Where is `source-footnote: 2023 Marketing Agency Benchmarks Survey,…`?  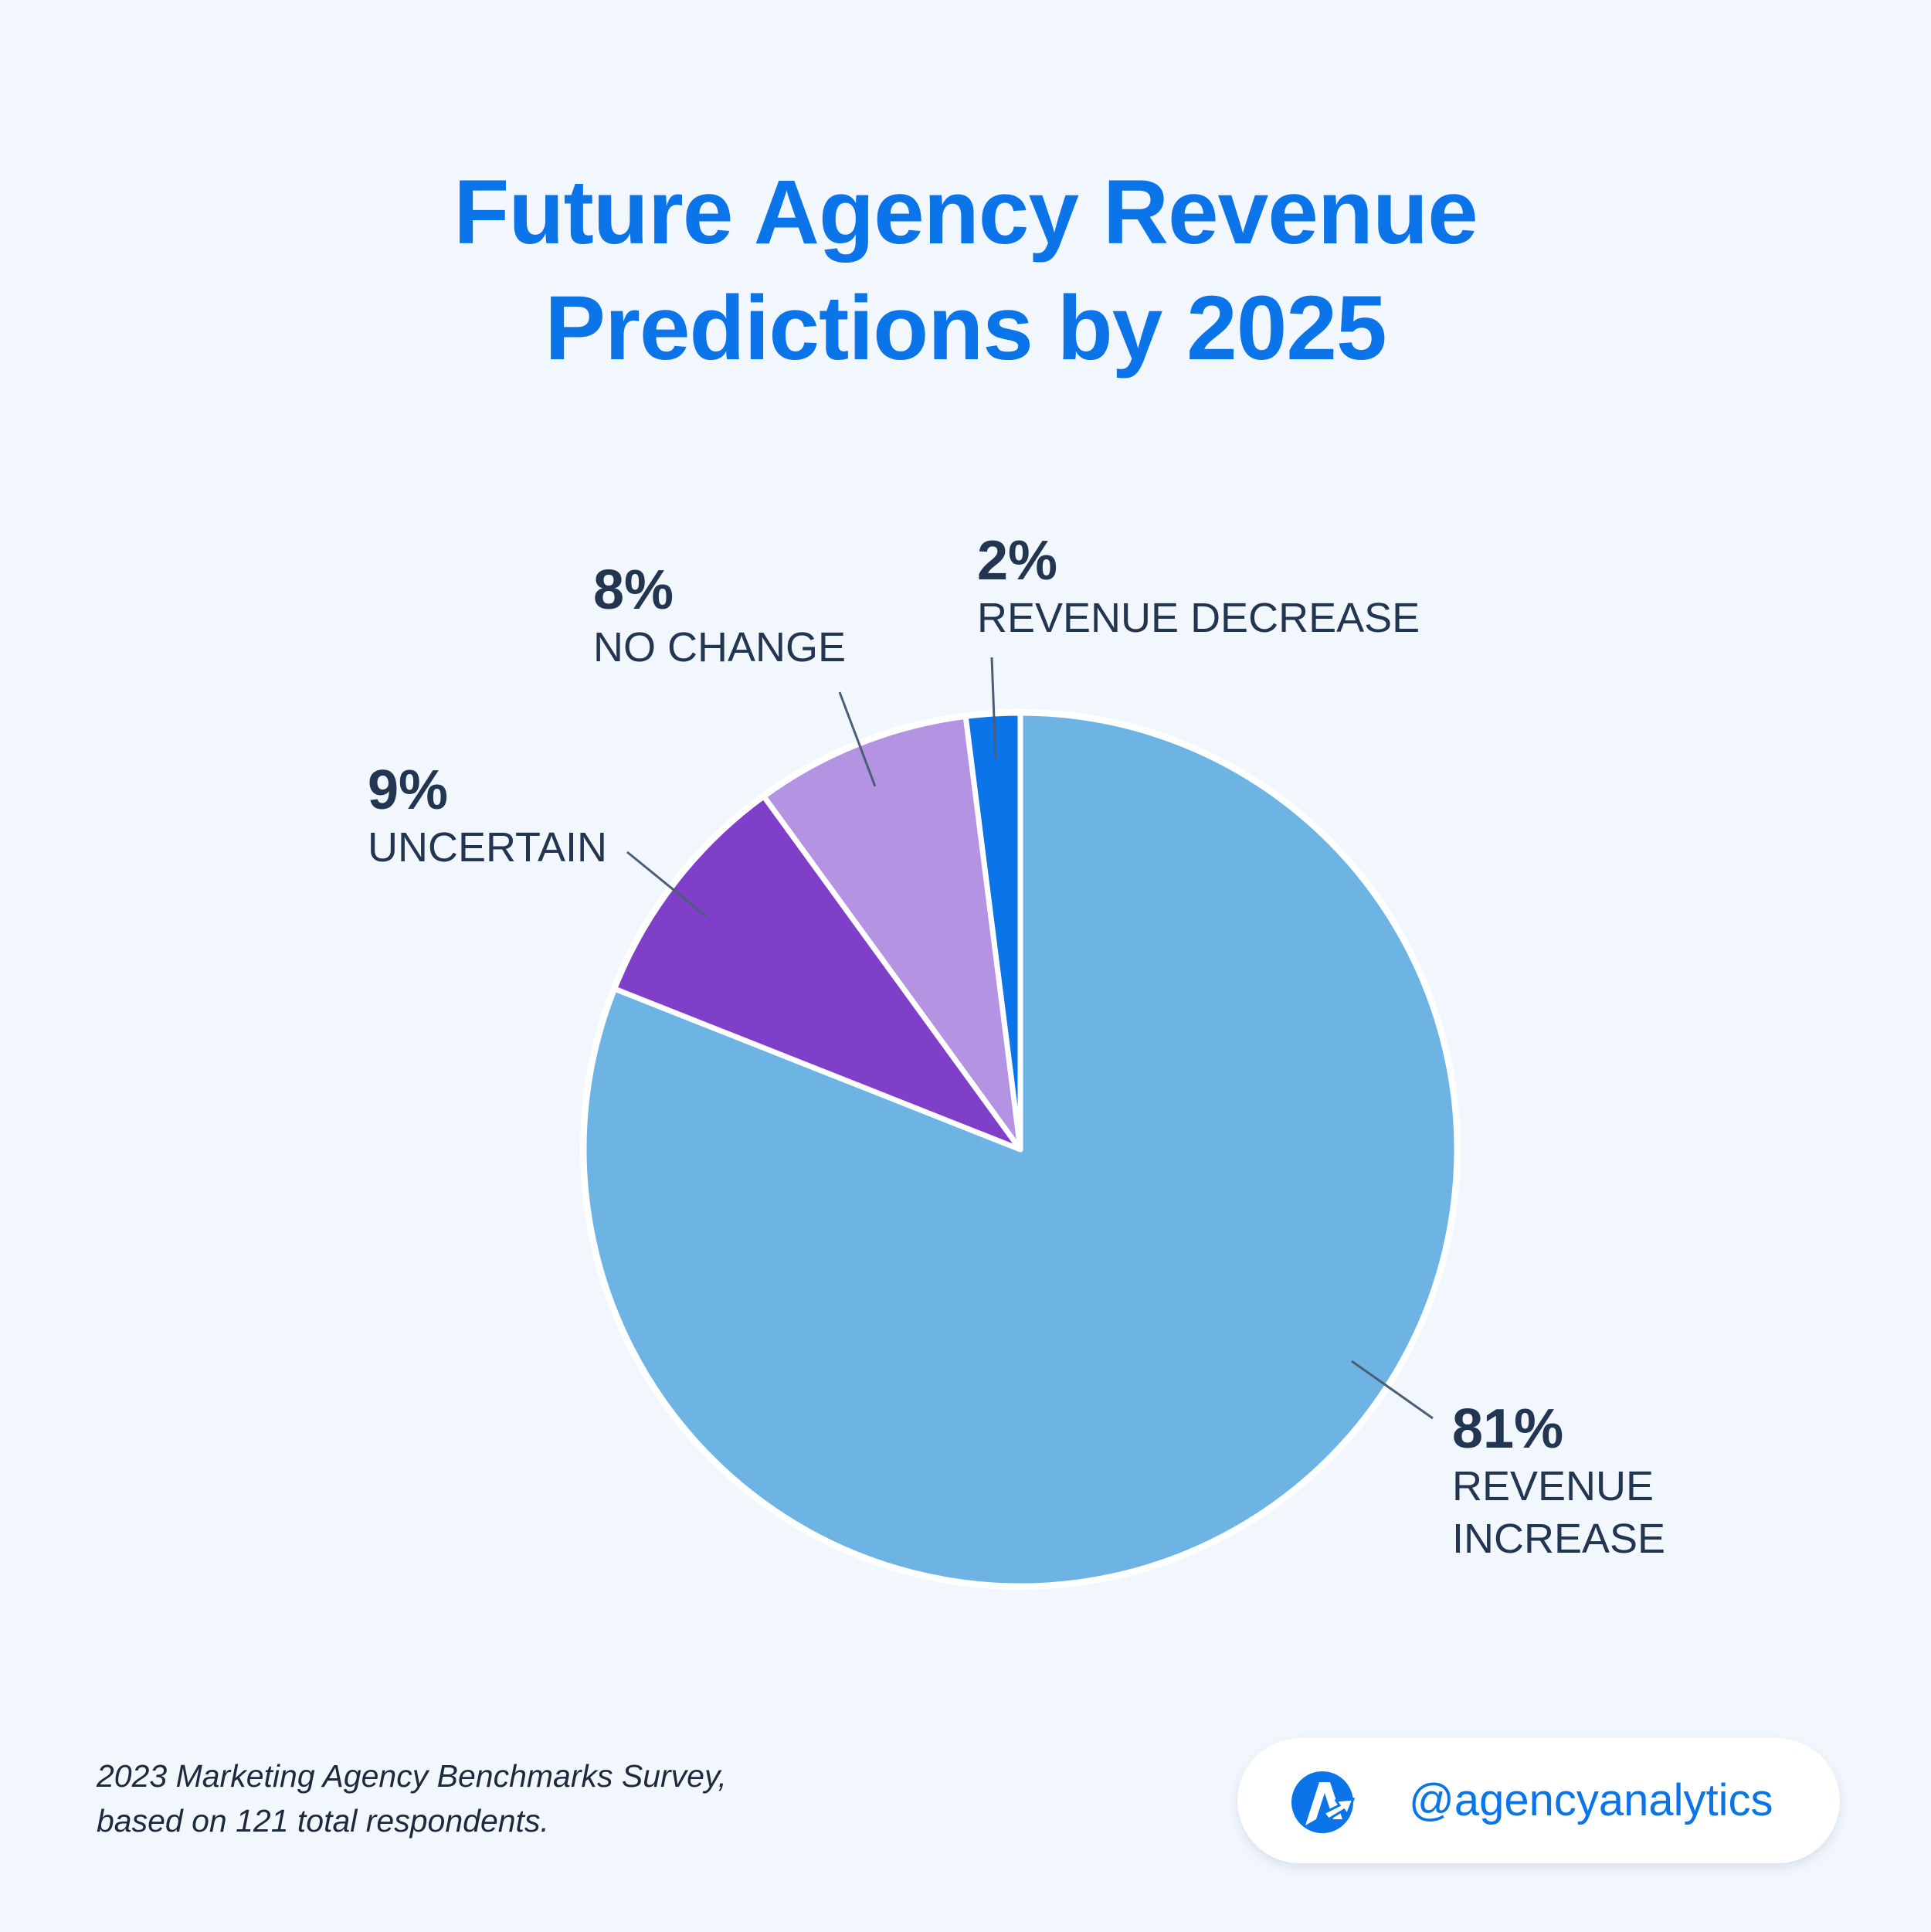 source-footnote: 2023 Marketing Agency Benchmarks Survey,… is located at coordinates (483, 1799).